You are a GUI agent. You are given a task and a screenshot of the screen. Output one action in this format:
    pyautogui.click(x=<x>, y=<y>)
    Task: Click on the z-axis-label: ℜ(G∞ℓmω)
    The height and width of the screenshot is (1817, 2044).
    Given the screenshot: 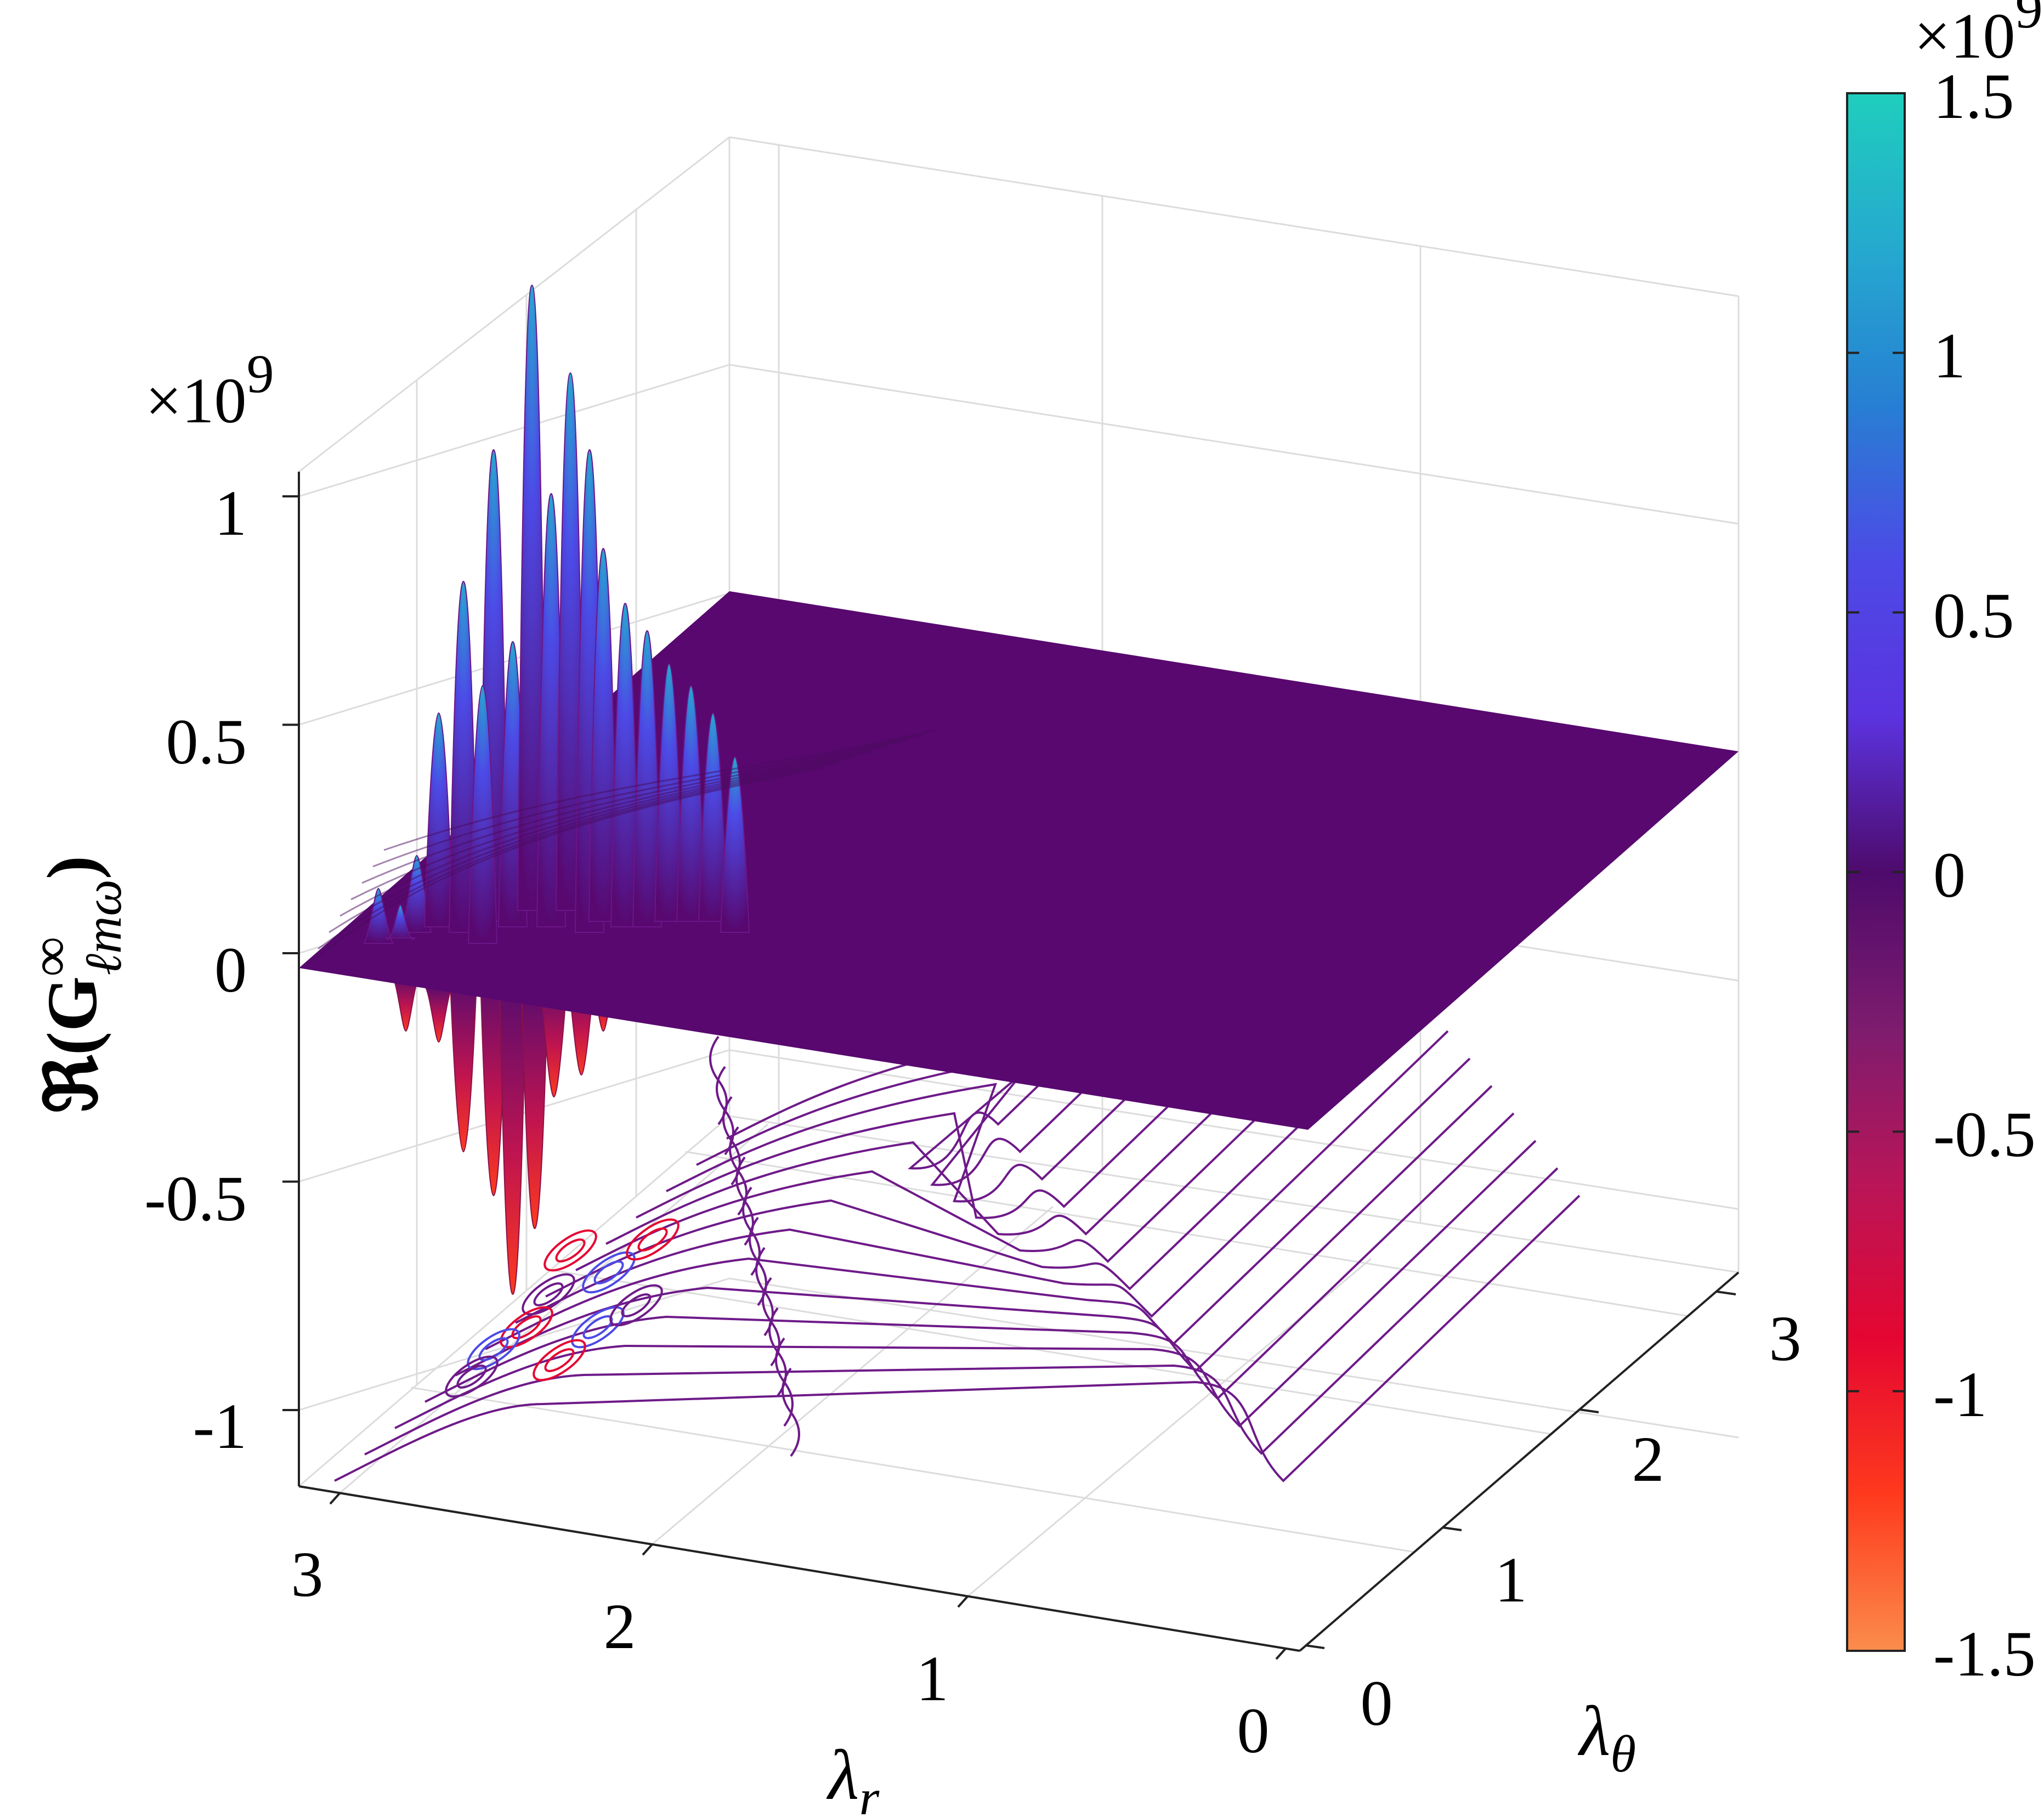 What is the action you would take?
    pyautogui.click(x=76, y=984)
    